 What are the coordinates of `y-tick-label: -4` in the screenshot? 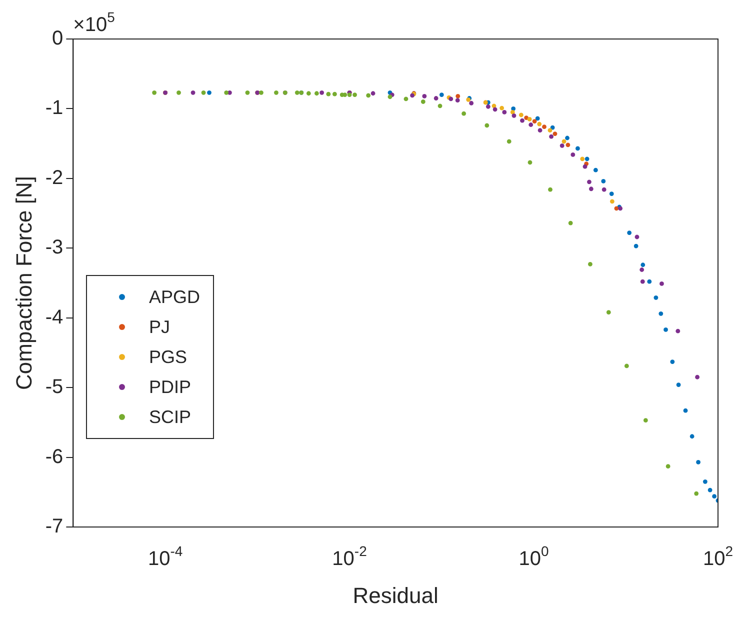 It's located at (54, 317).